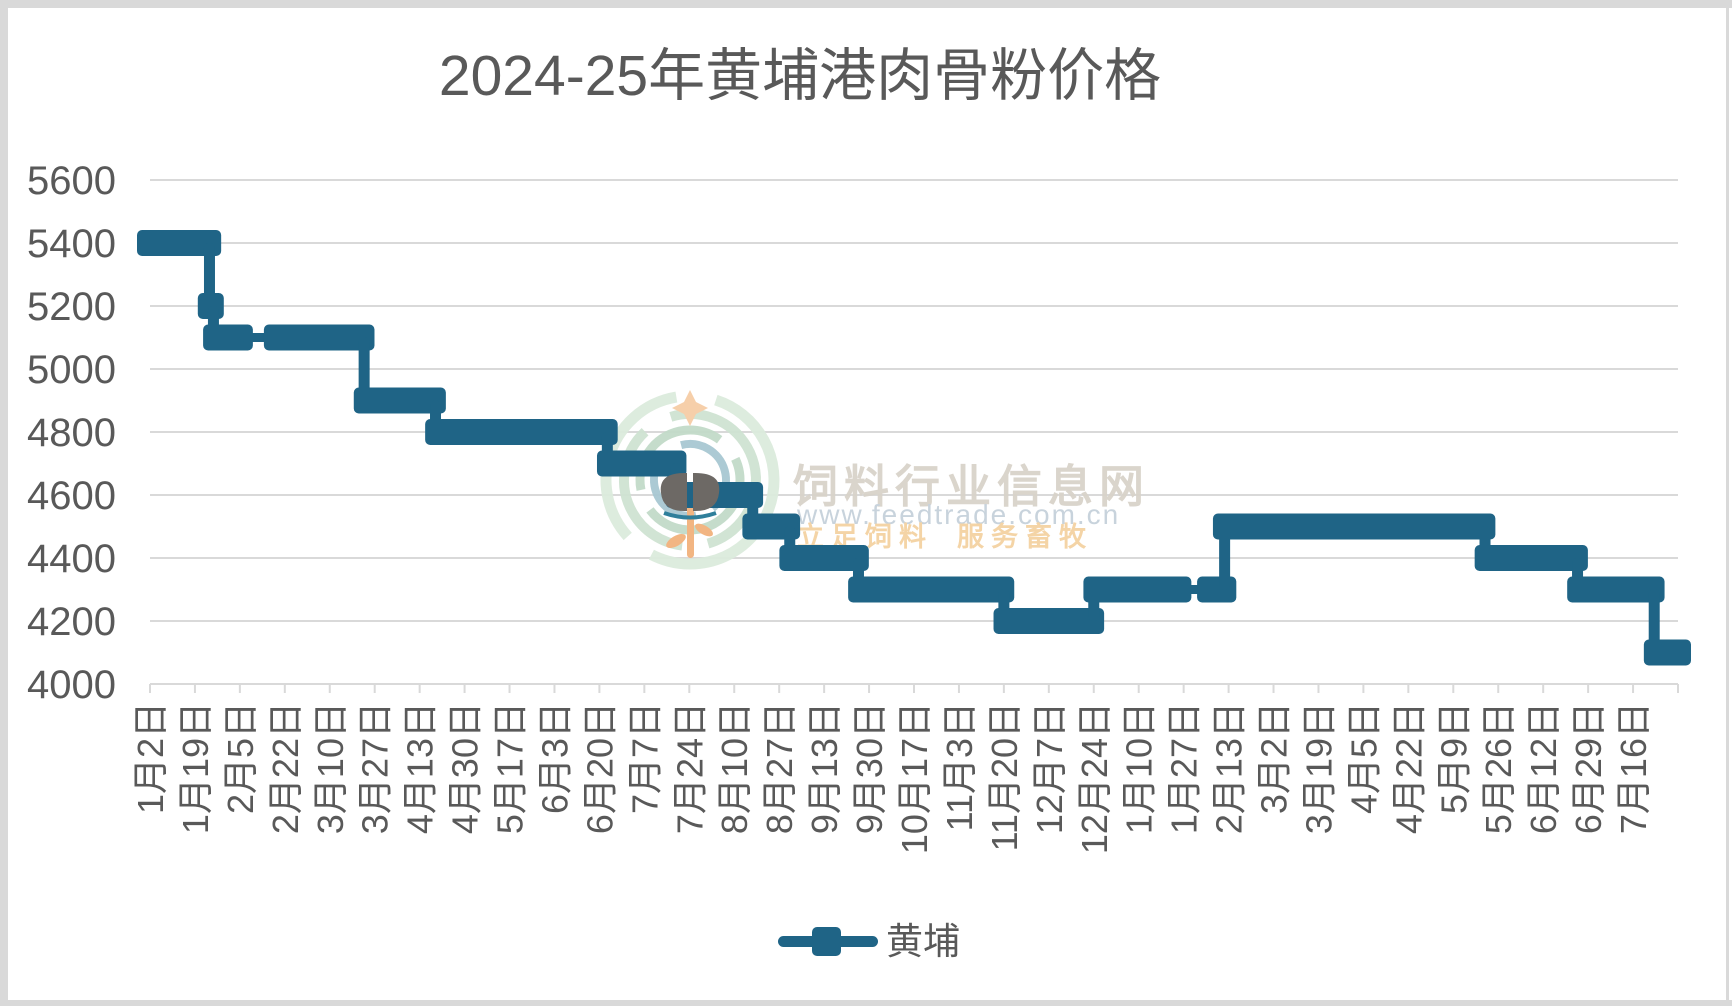 Image resolution: width=1732 pixels, height=1006 pixels. Describe the element at coordinates (779, 768) in the screenshot. I see `x-tick-label: 8月27日` at that location.